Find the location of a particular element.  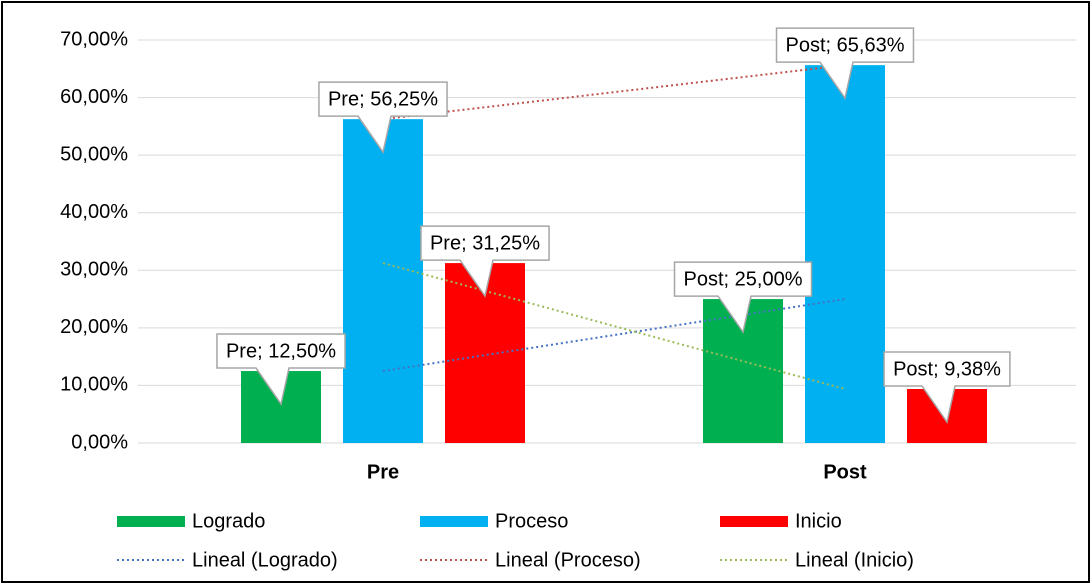

y-tick-label: 60,00% is located at coordinates (94, 97).